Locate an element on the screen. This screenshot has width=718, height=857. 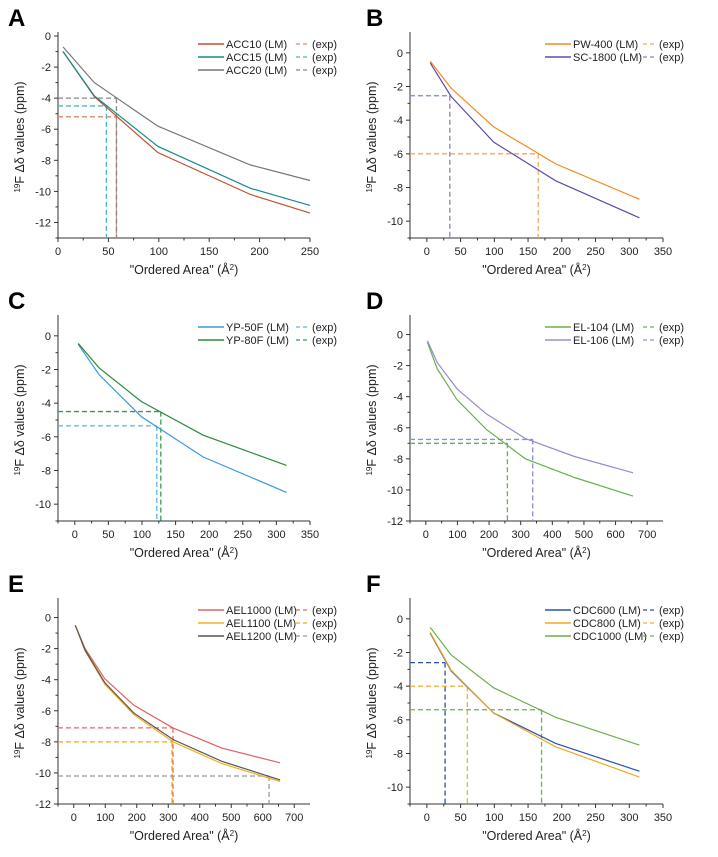
legend-label: EL-104 (LM) is located at coordinates (603, 328).